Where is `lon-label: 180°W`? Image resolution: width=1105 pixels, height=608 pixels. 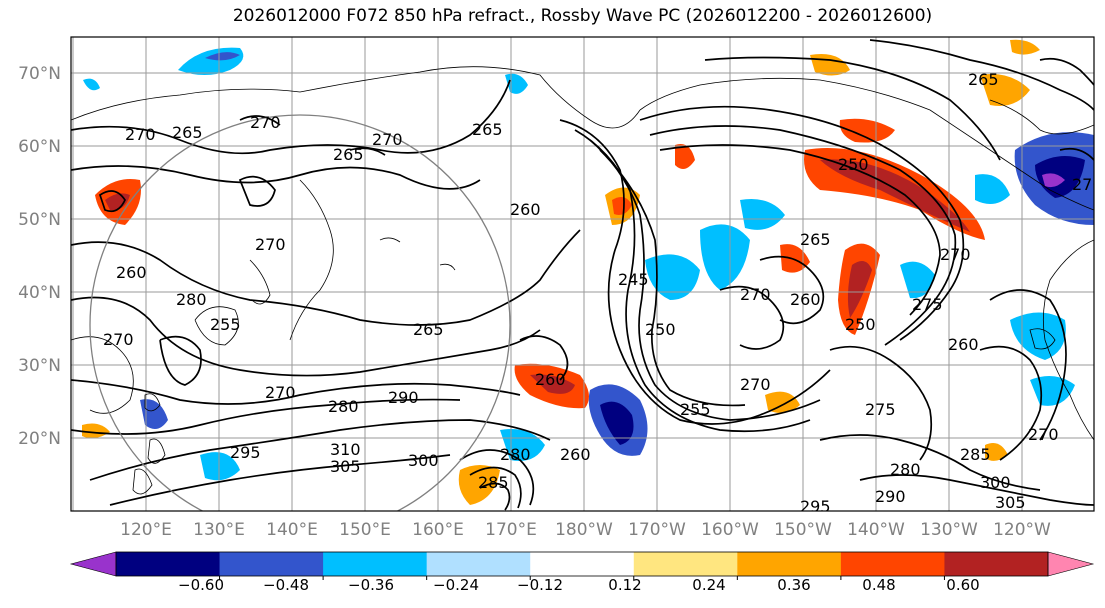
lon-label: 180°W is located at coordinates (584, 530).